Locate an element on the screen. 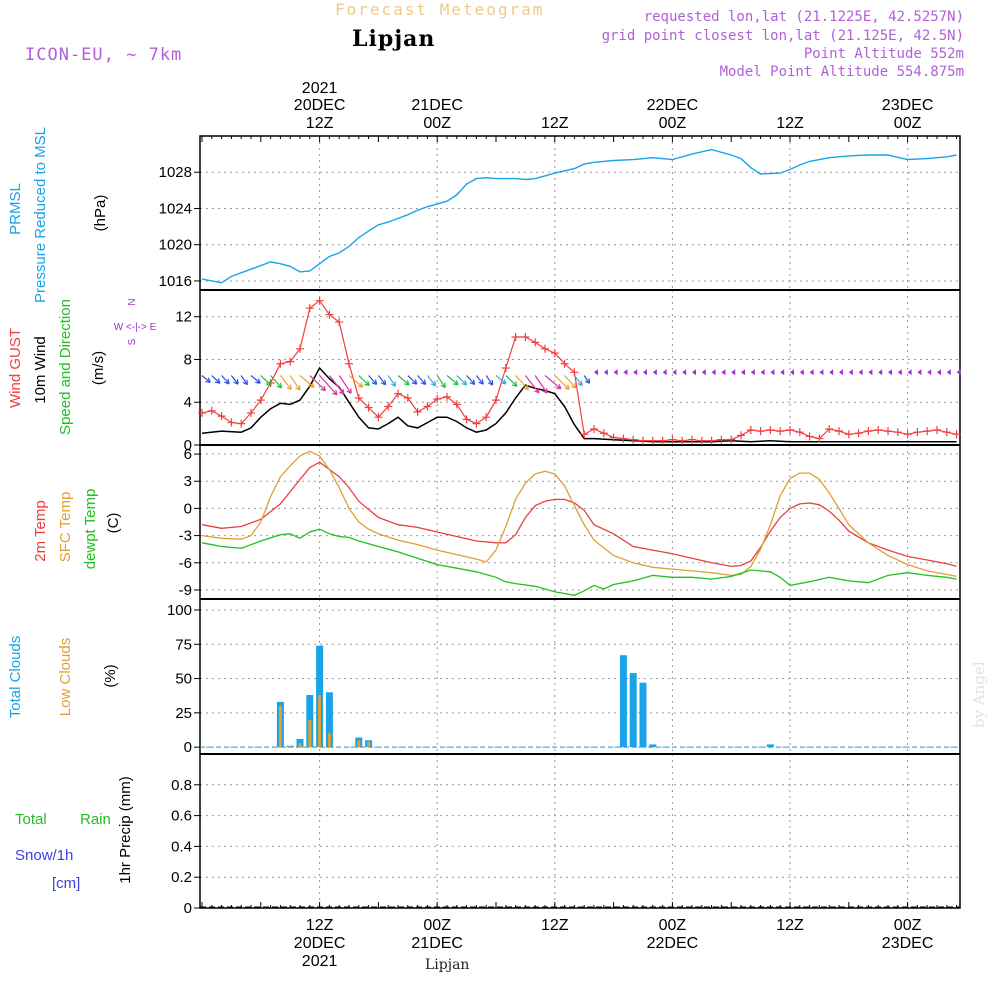 The height and width of the screenshot is (1000, 1000). label-prmsl: PRMSL is located at coordinates (15, 209).